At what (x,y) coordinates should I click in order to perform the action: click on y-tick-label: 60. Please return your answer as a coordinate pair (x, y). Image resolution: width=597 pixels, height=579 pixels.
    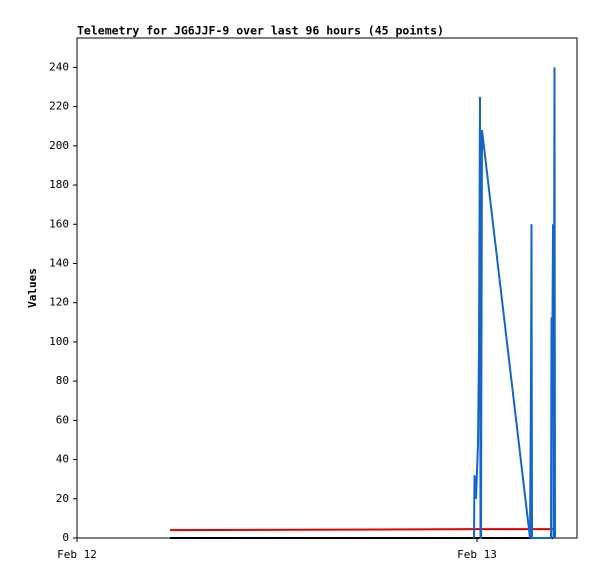
    Looking at the image, I should click on (62, 419).